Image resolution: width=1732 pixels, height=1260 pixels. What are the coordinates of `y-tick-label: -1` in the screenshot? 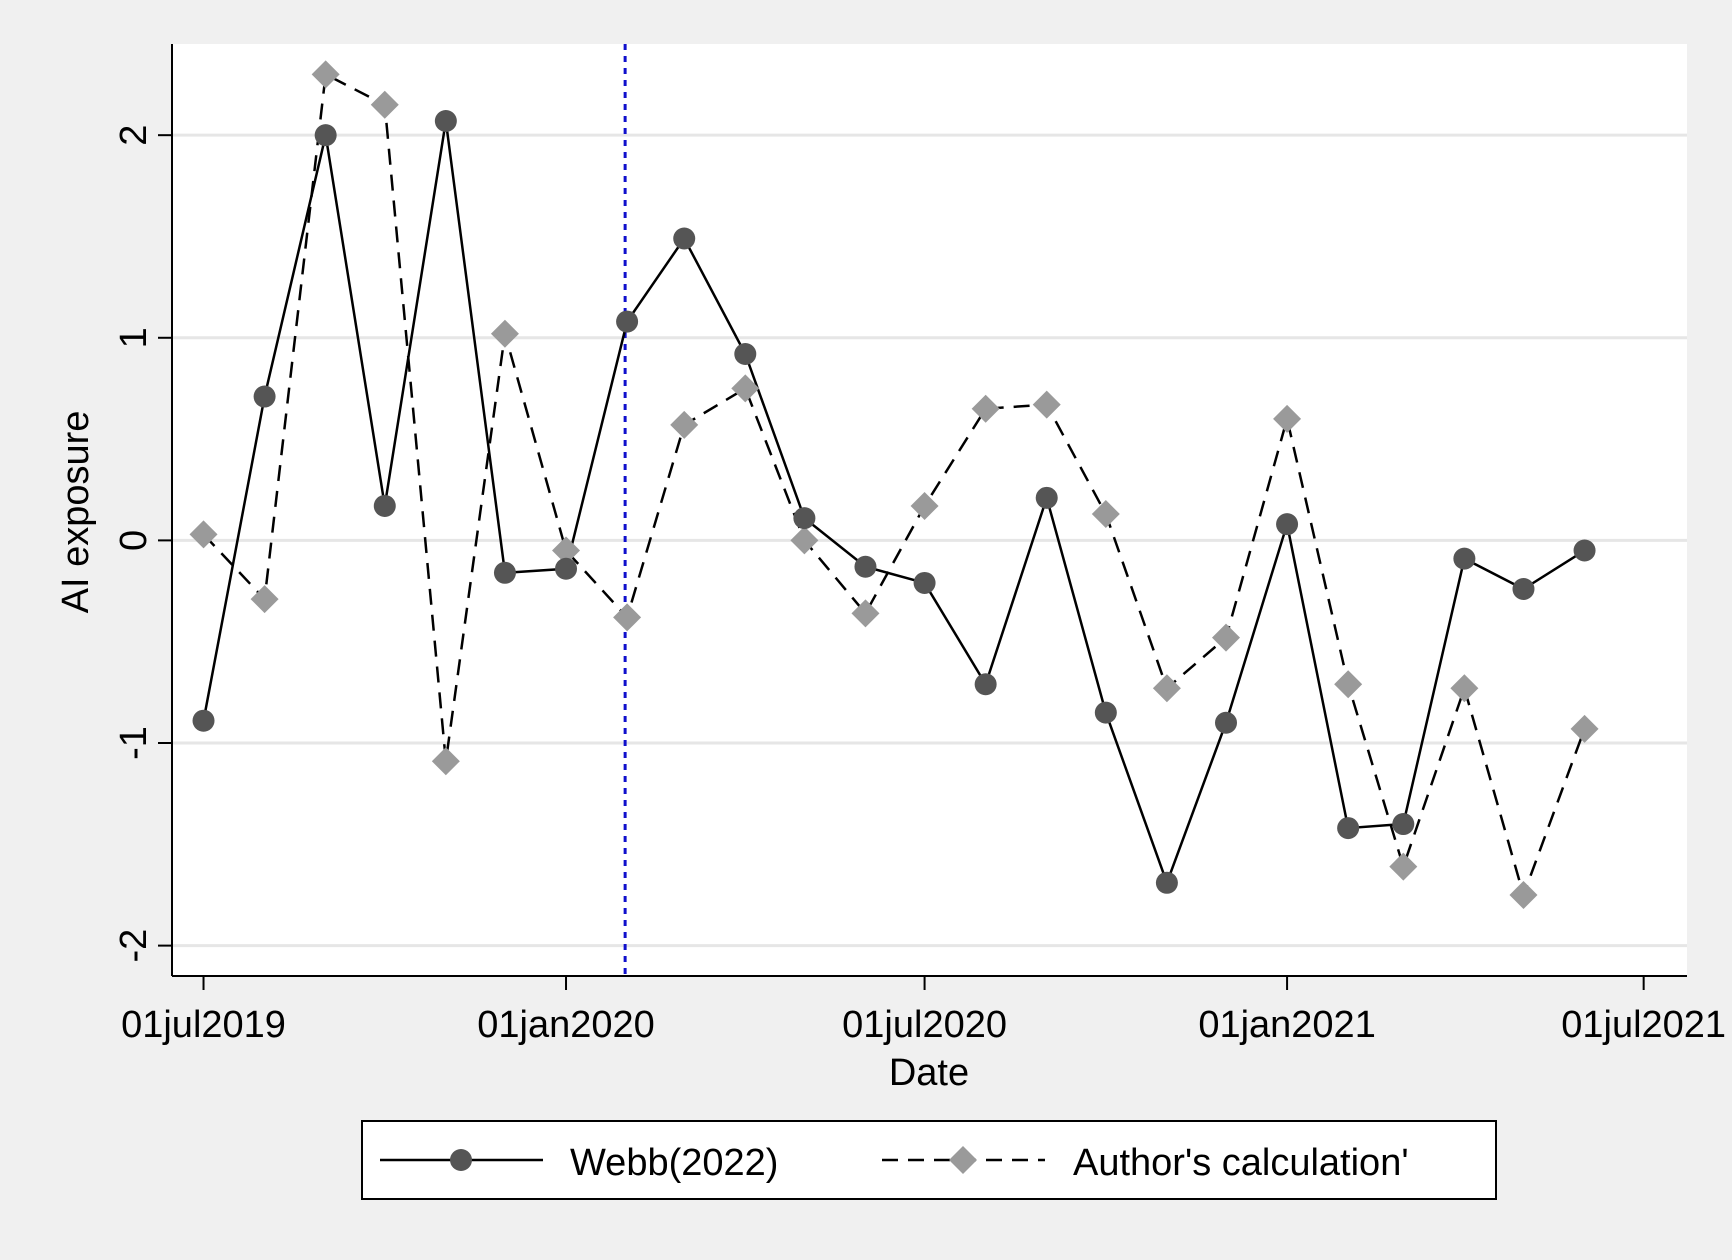 It's located at (134, 743).